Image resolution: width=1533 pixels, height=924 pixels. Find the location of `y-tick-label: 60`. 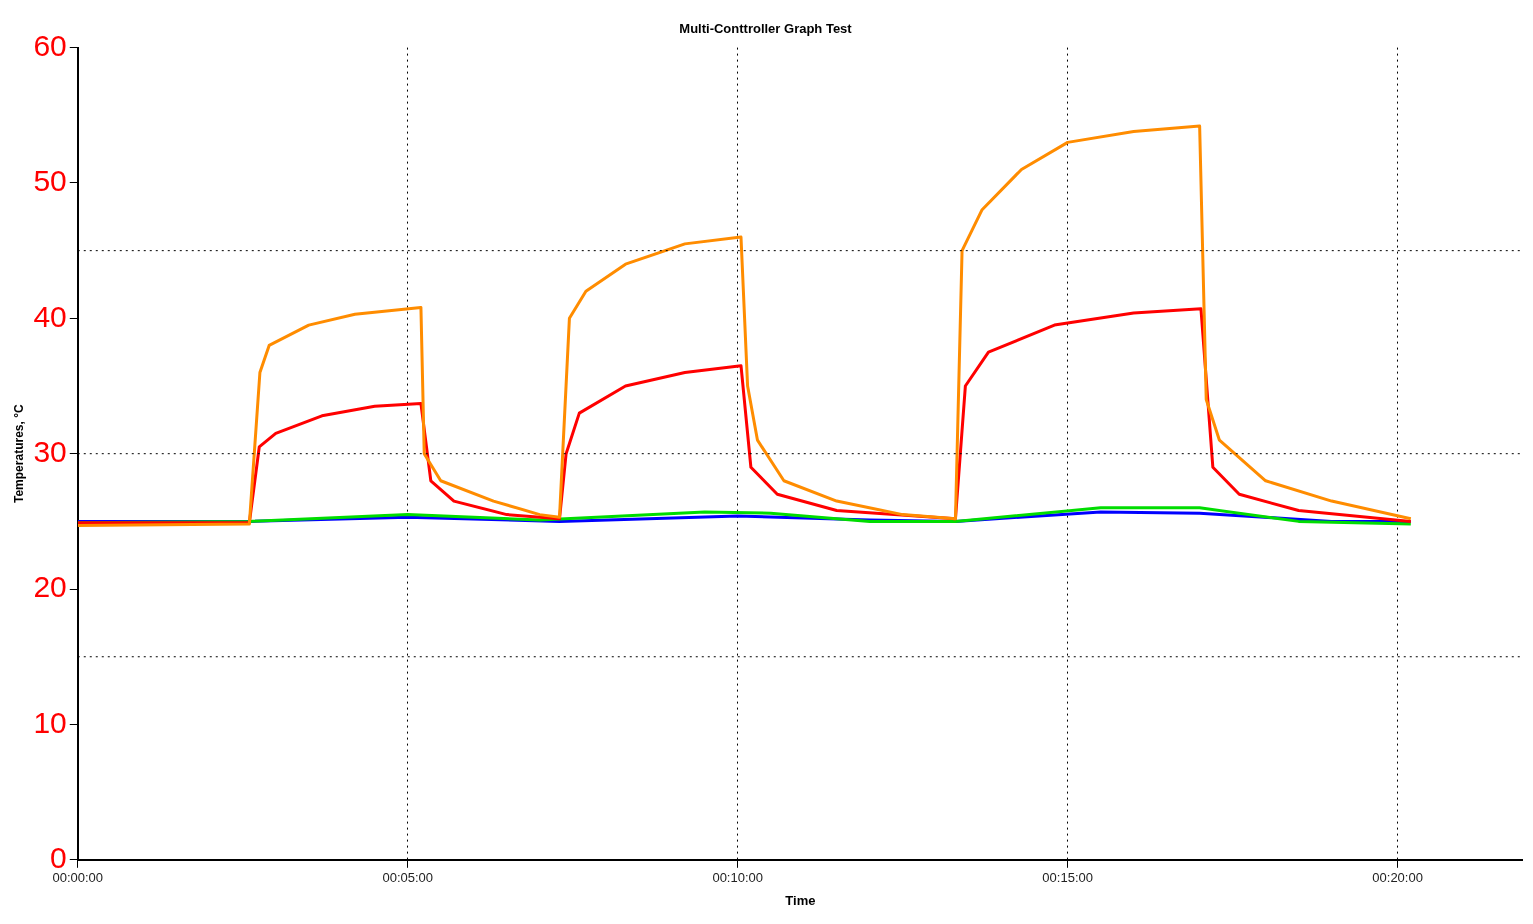

y-tick-label: 60 is located at coordinates (50, 45).